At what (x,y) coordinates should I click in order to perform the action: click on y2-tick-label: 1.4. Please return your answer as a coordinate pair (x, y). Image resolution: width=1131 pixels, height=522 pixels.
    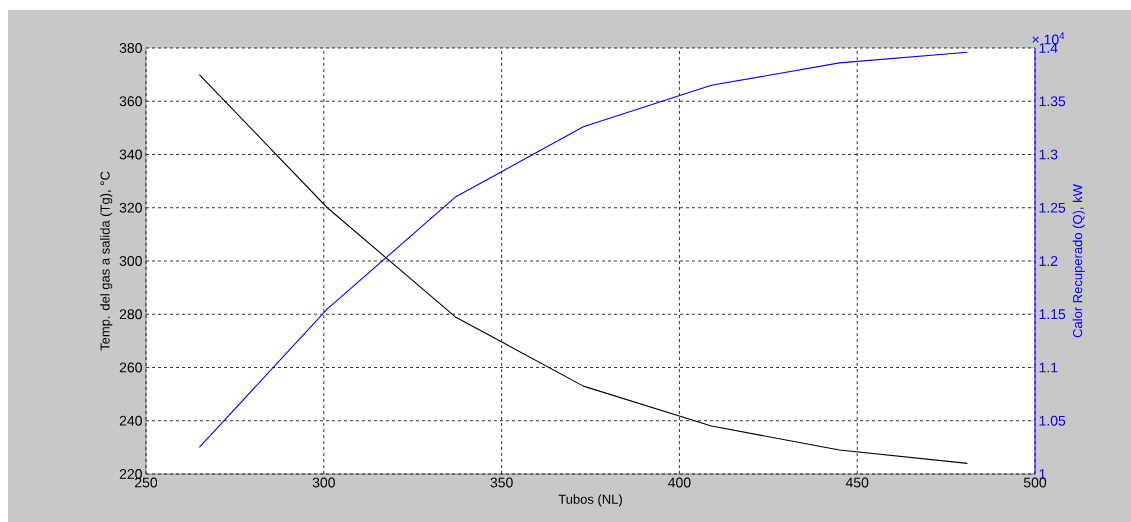
    Looking at the image, I should click on (1048, 48).